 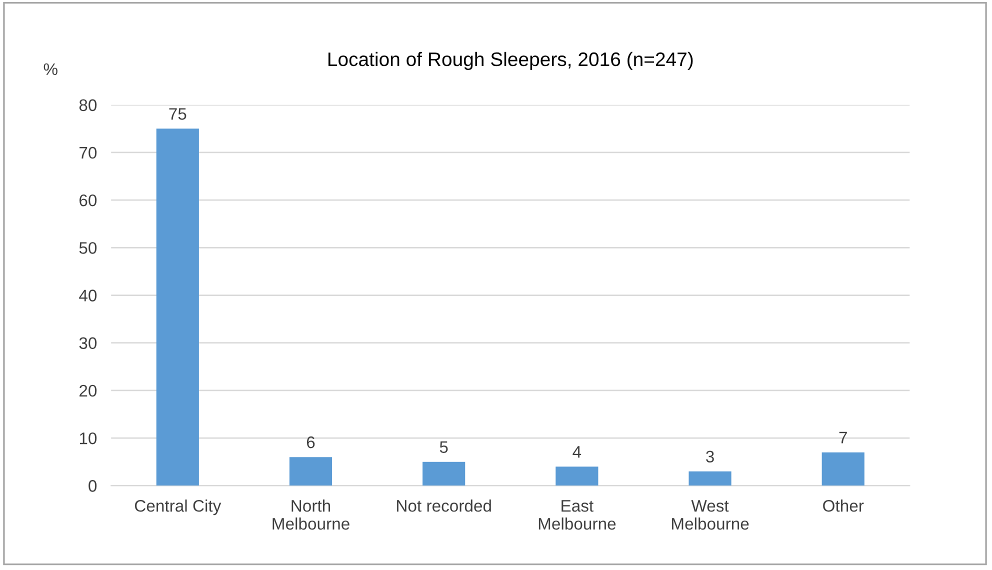 I want to click on x-tick-label: Not recorded, so click(x=444, y=506).